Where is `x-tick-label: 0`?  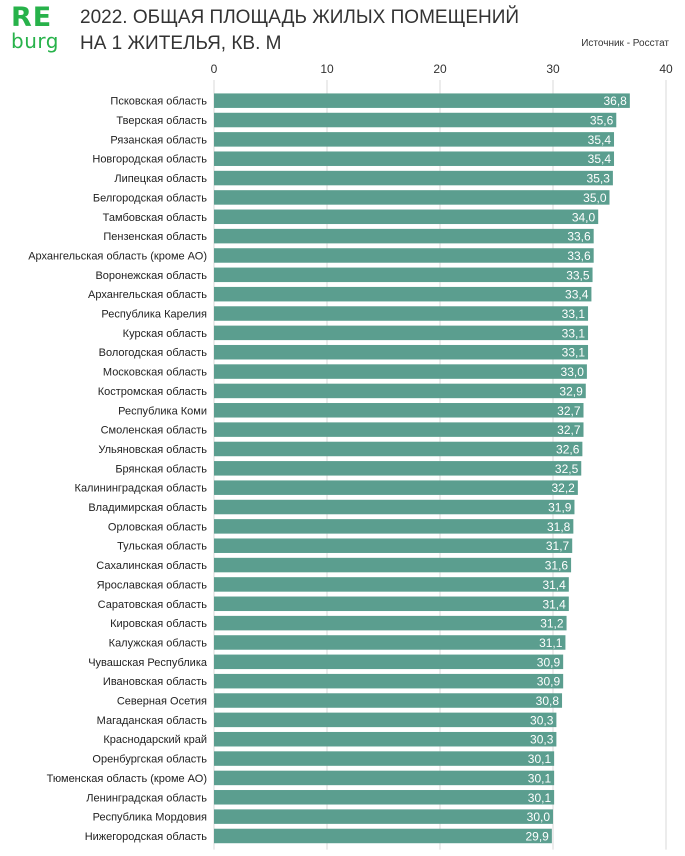 x-tick-label: 0 is located at coordinates (214, 69).